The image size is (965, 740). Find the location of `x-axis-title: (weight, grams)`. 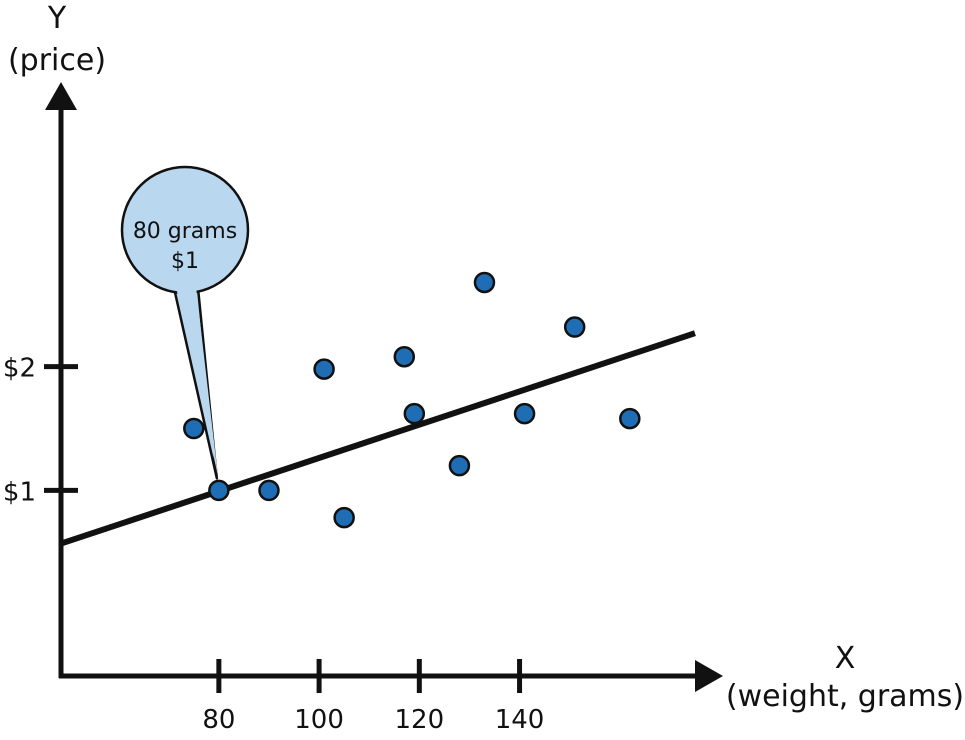

x-axis-title: (weight, grams) is located at coordinates (845, 696).